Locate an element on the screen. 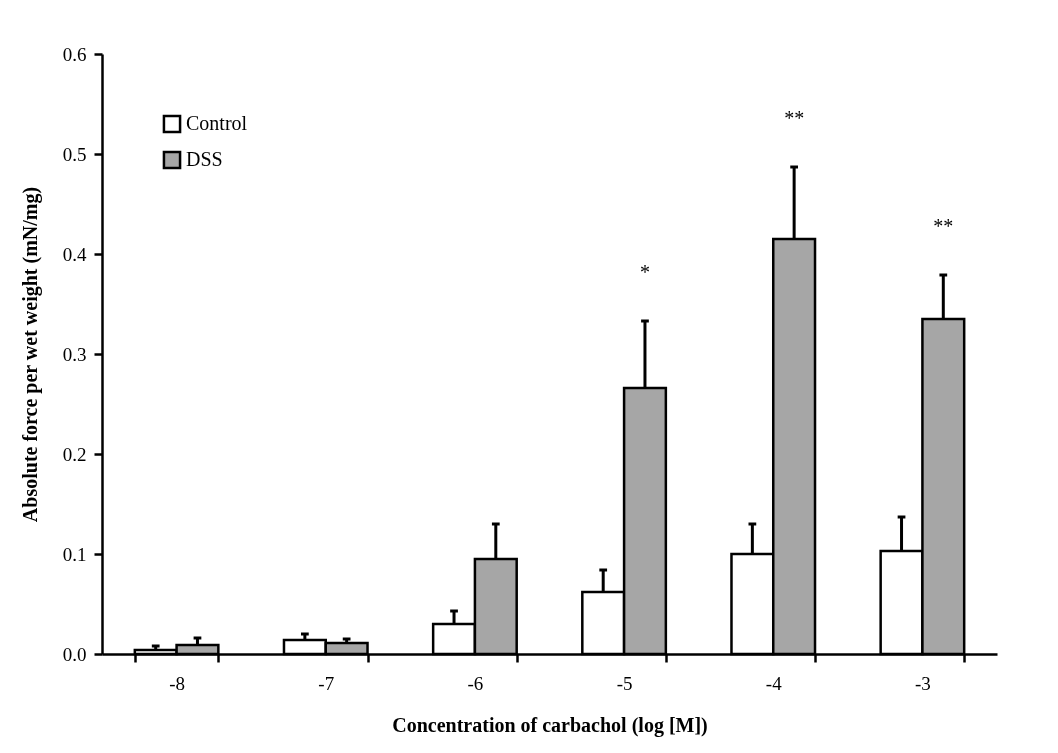 This screenshot has height=753, width=1058. y-tick-label: 0.2 is located at coordinates (74, 454).